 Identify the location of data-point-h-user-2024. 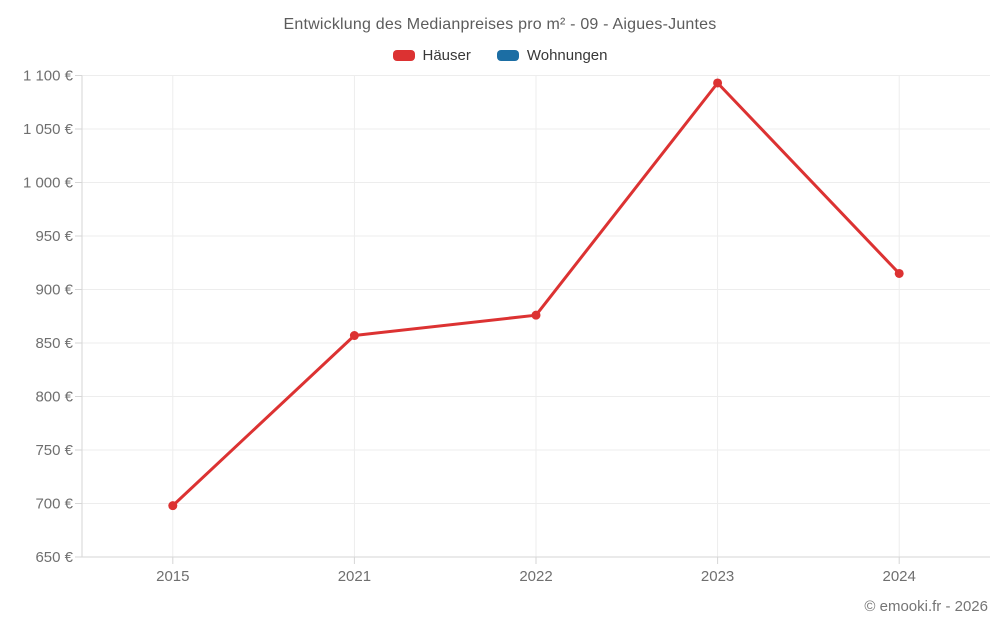
(899, 273).